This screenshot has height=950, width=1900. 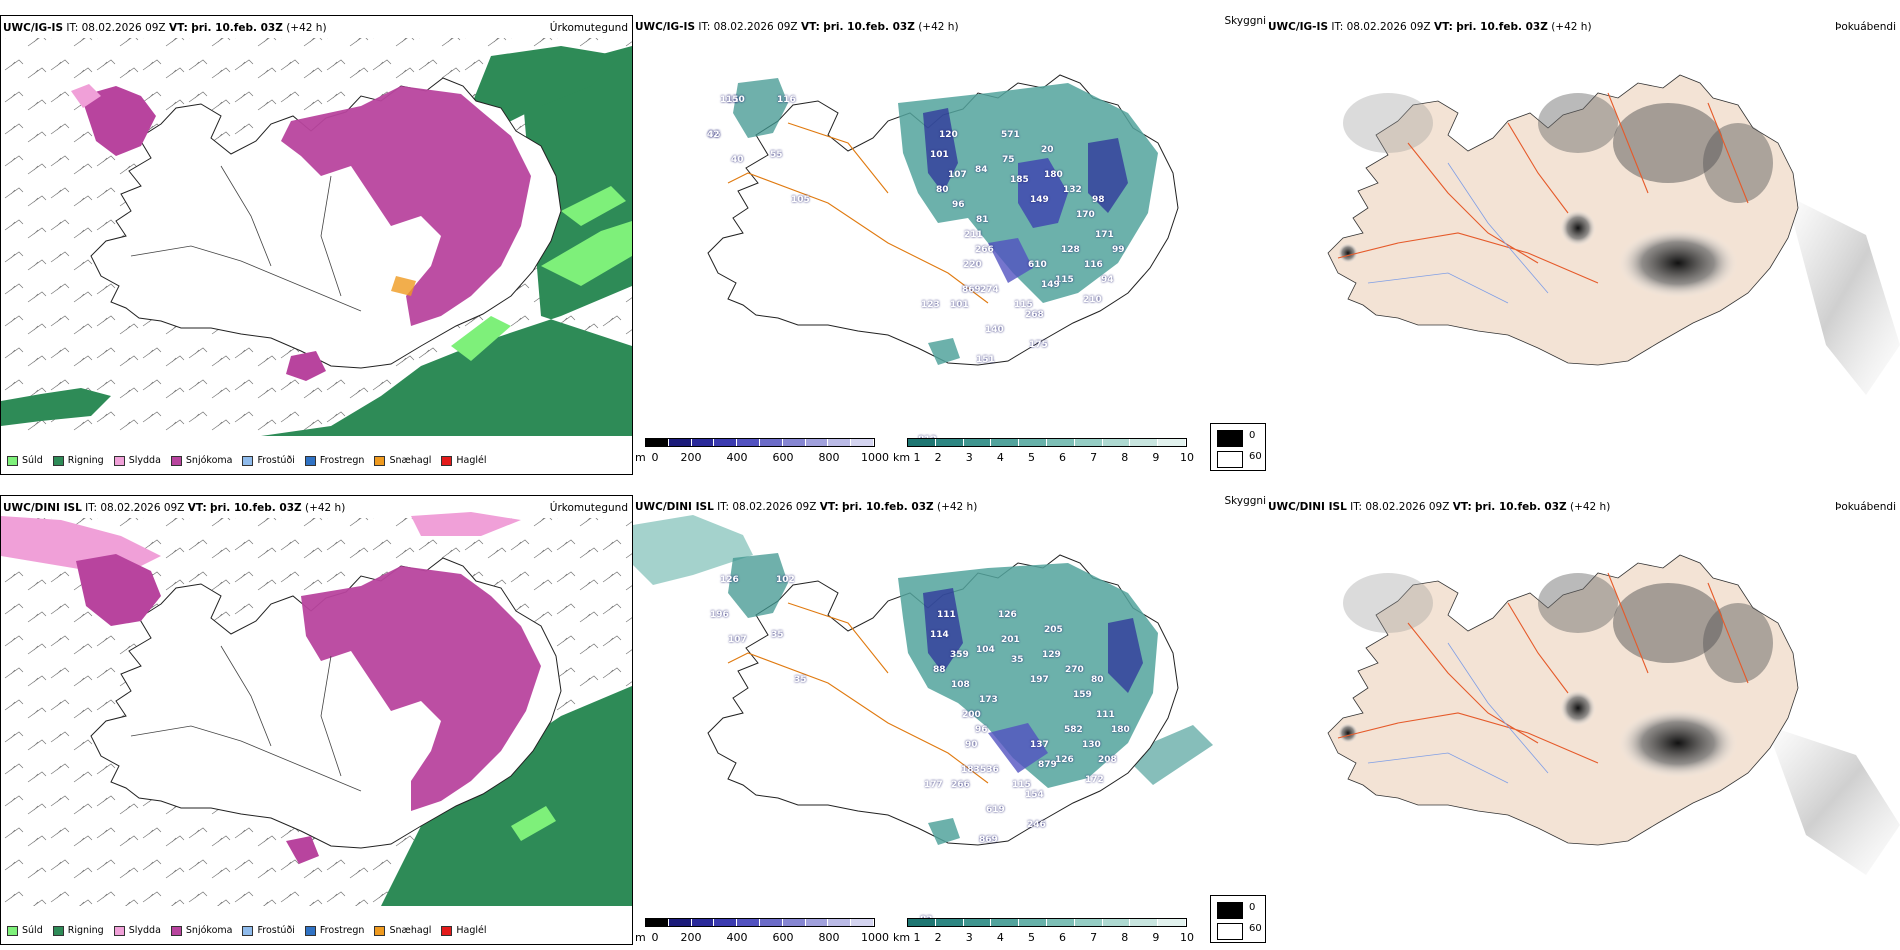 What do you see at coordinates (655, 457) in the screenshot?
I see `colorbar-tick: 0` at bounding box center [655, 457].